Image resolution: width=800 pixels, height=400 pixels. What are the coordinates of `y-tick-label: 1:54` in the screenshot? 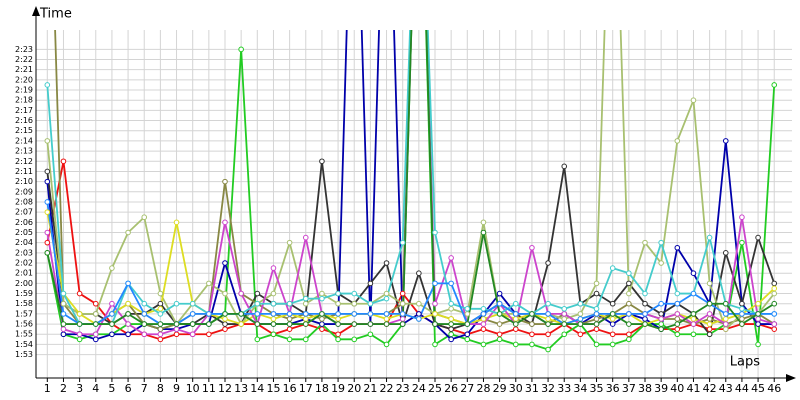 It's located at (24, 344).